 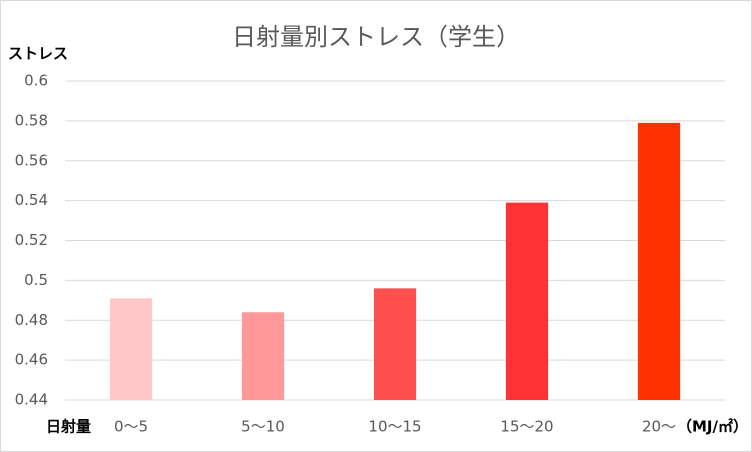 What do you see at coordinates (31, 360) in the screenshot?
I see `y-tick-label: 0.46` at bounding box center [31, 360].